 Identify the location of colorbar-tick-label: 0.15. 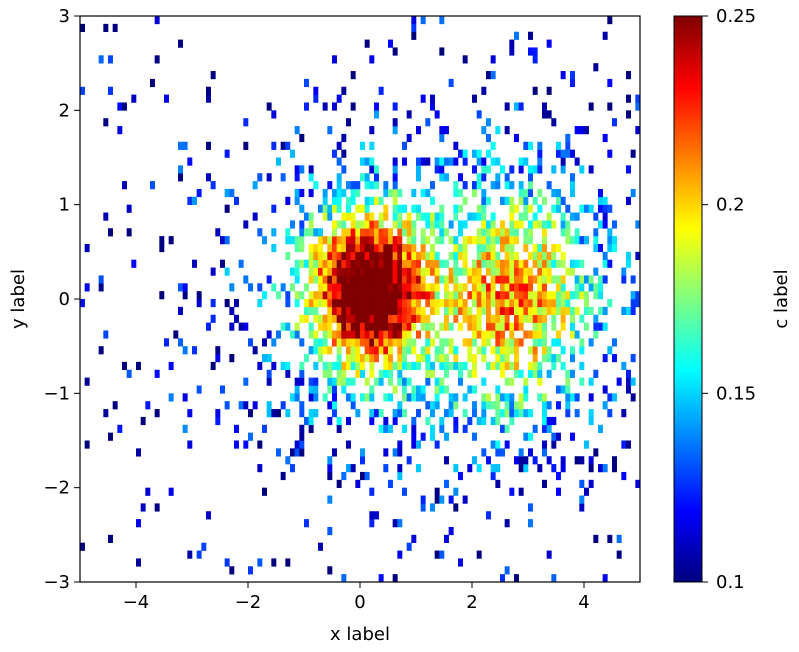
(736, 393).